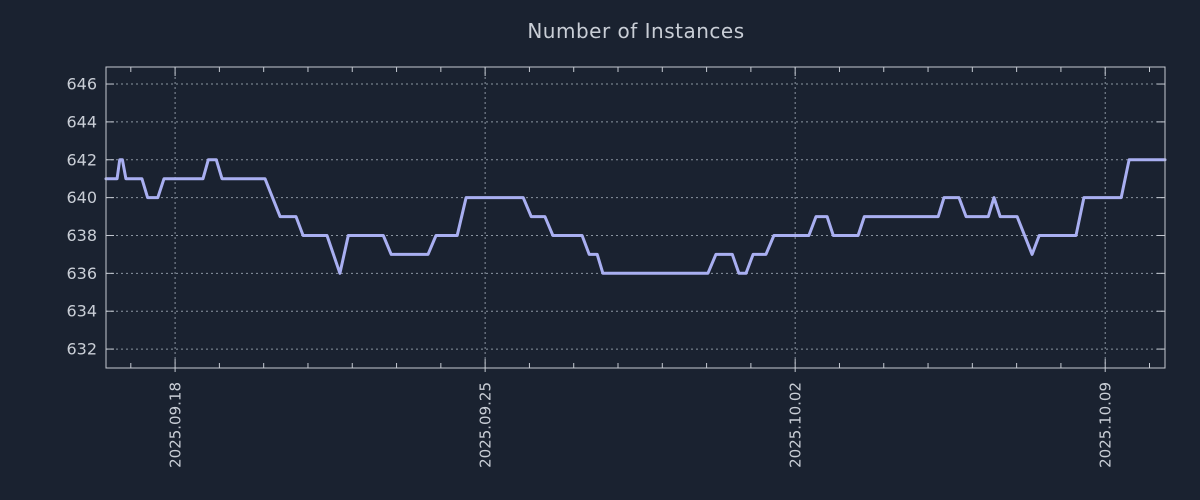 Image resolution: width=1200 pixels, height=500 pixels. What do you see at coordinates (81, 217) in the screenshot?
I see `y-tick-labels: 632 634 636 638 640 642 644 646` at bounding box center [81, 217].